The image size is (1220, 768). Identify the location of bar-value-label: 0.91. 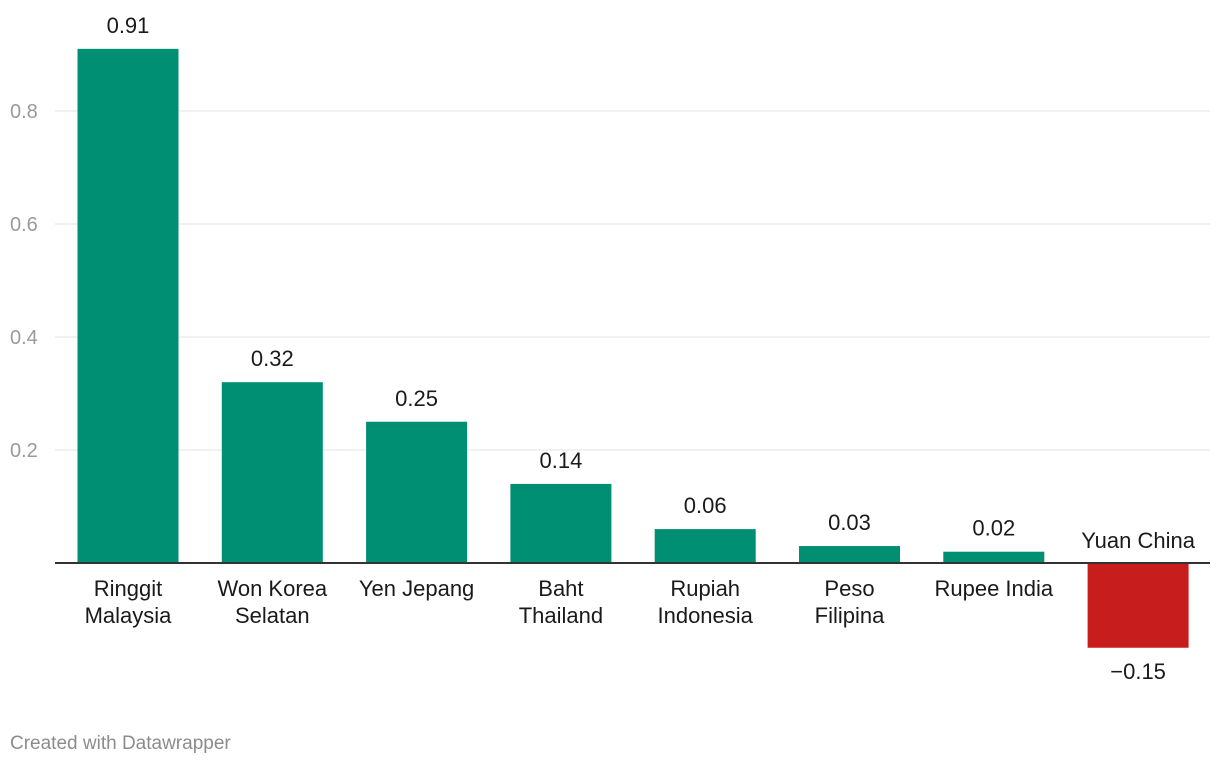
(128, 25).